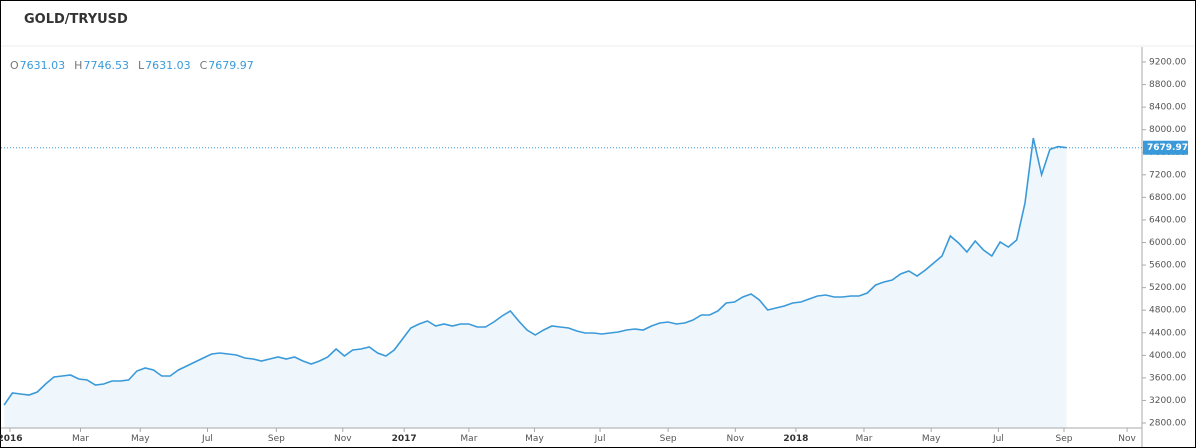 The width and height of the screenshot is (1196, 448). I want to click on ohlc-key: O, so click(14, 65).